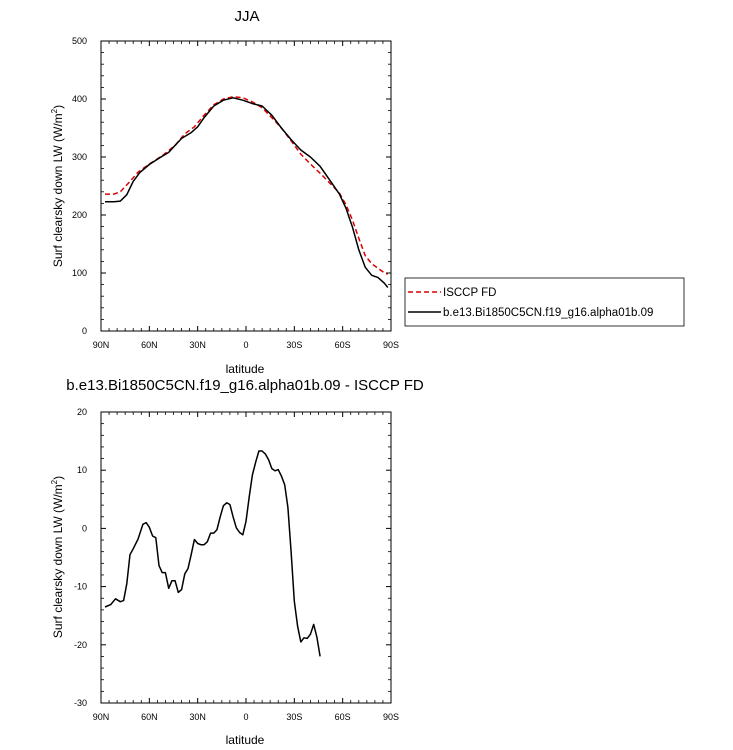 The image size is (733, 750). What do you see at coordinates (294, 345) in the screenshot?
I see `top-x-tick-label: 30S` at bounding box center [294, 345].